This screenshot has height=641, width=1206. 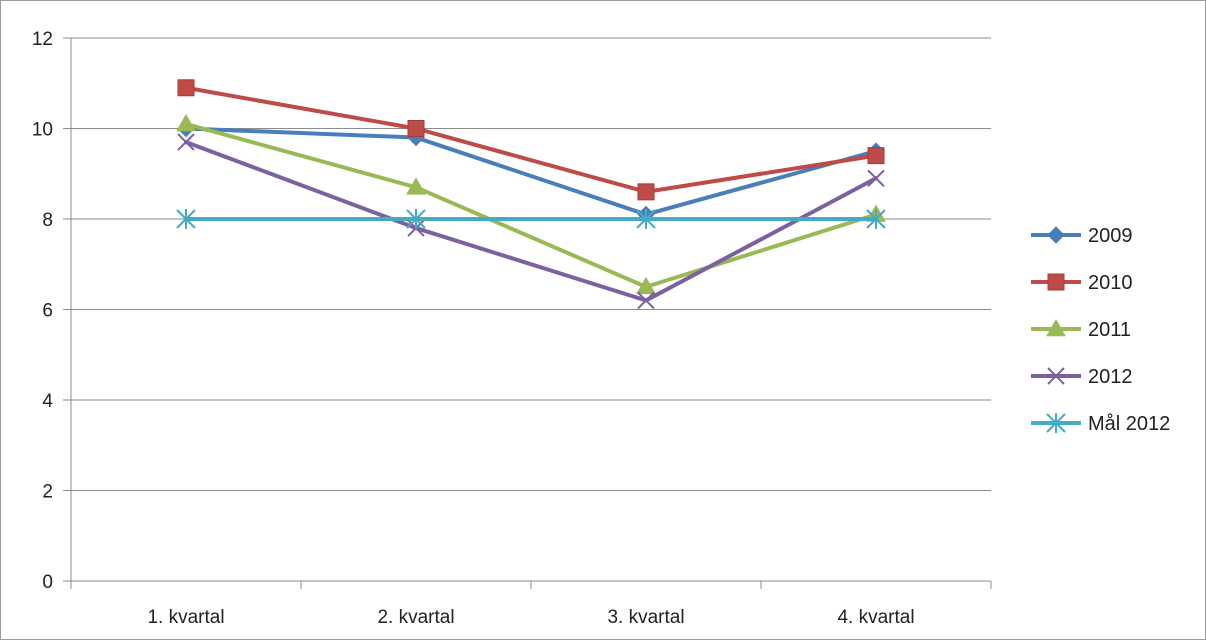 I want to click on legend-entry: Mål 2012, so click(x=1100, y=424).